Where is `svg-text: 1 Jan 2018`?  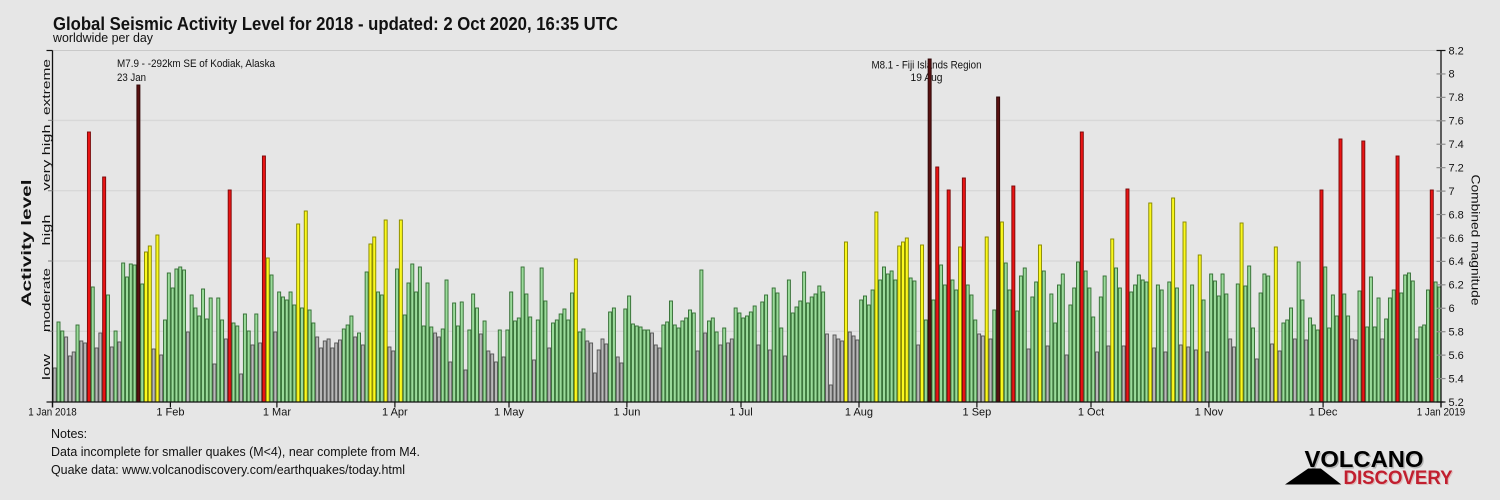
svg-text: 1 Jan 2018 is located at coordinates (52, 412).